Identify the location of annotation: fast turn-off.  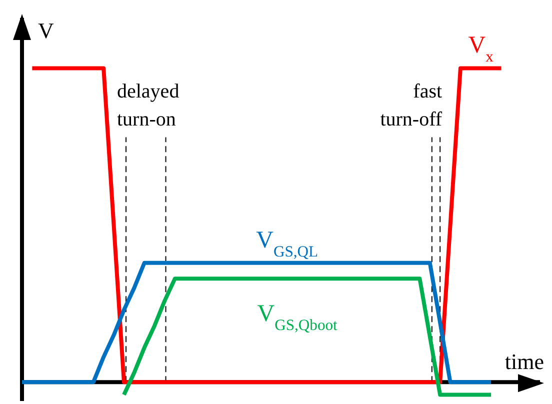
(411, 105).